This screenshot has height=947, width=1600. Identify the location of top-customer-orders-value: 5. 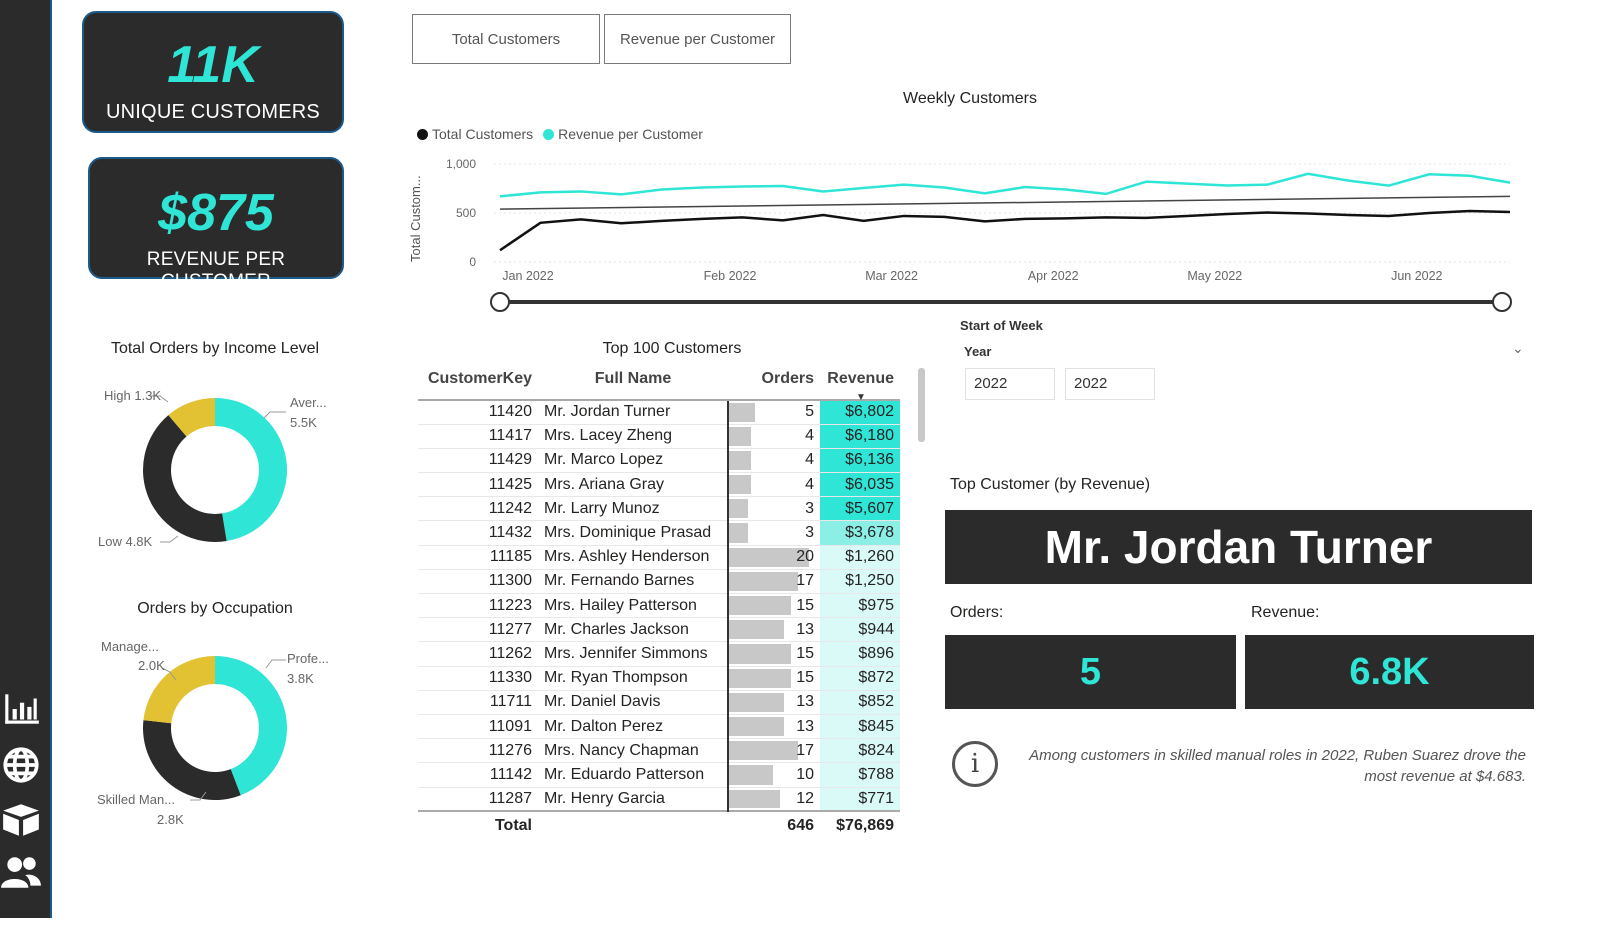
(1090, 672).